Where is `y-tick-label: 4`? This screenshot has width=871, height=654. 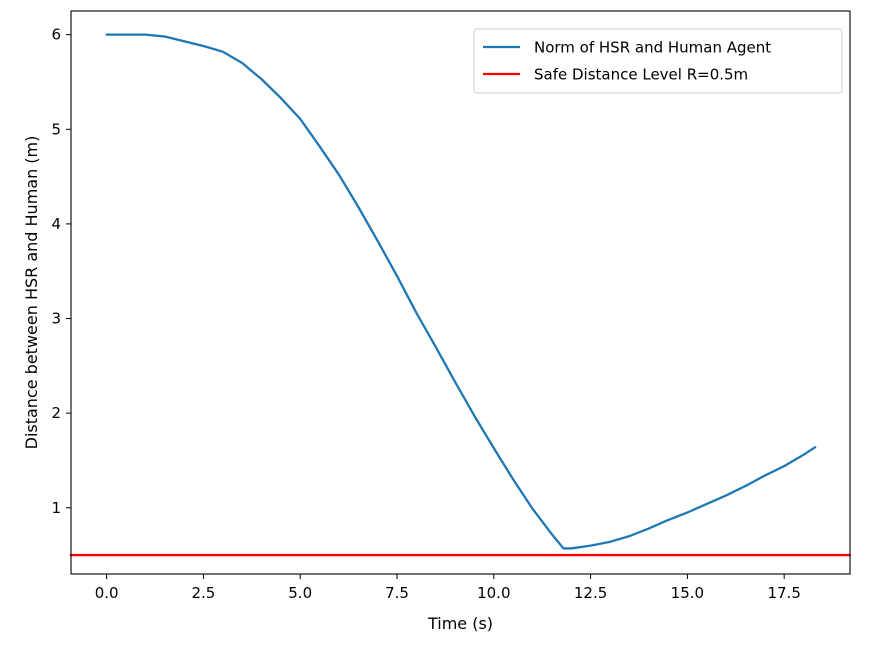
y-tick-label: 4 is located at coordinates (56, 224).